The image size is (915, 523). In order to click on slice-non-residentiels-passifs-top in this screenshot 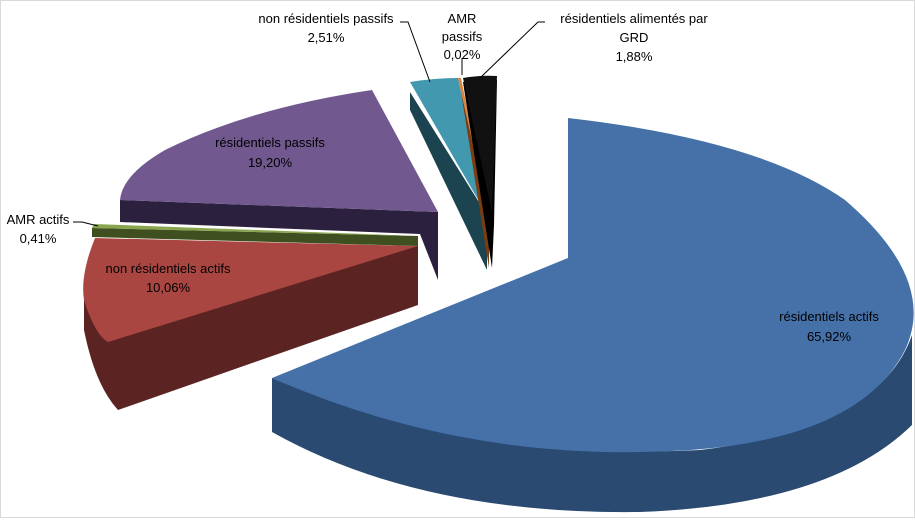, I will do `click(448, 146)`.